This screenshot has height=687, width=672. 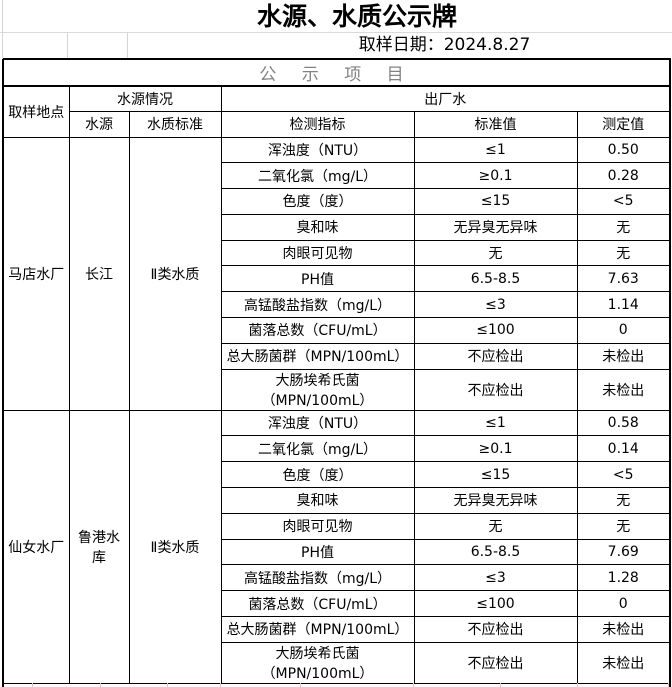 What do you see at coordinates (99, 124) in the screenshot?
I see `header-source: 水源` at bounding box center [99, 124].